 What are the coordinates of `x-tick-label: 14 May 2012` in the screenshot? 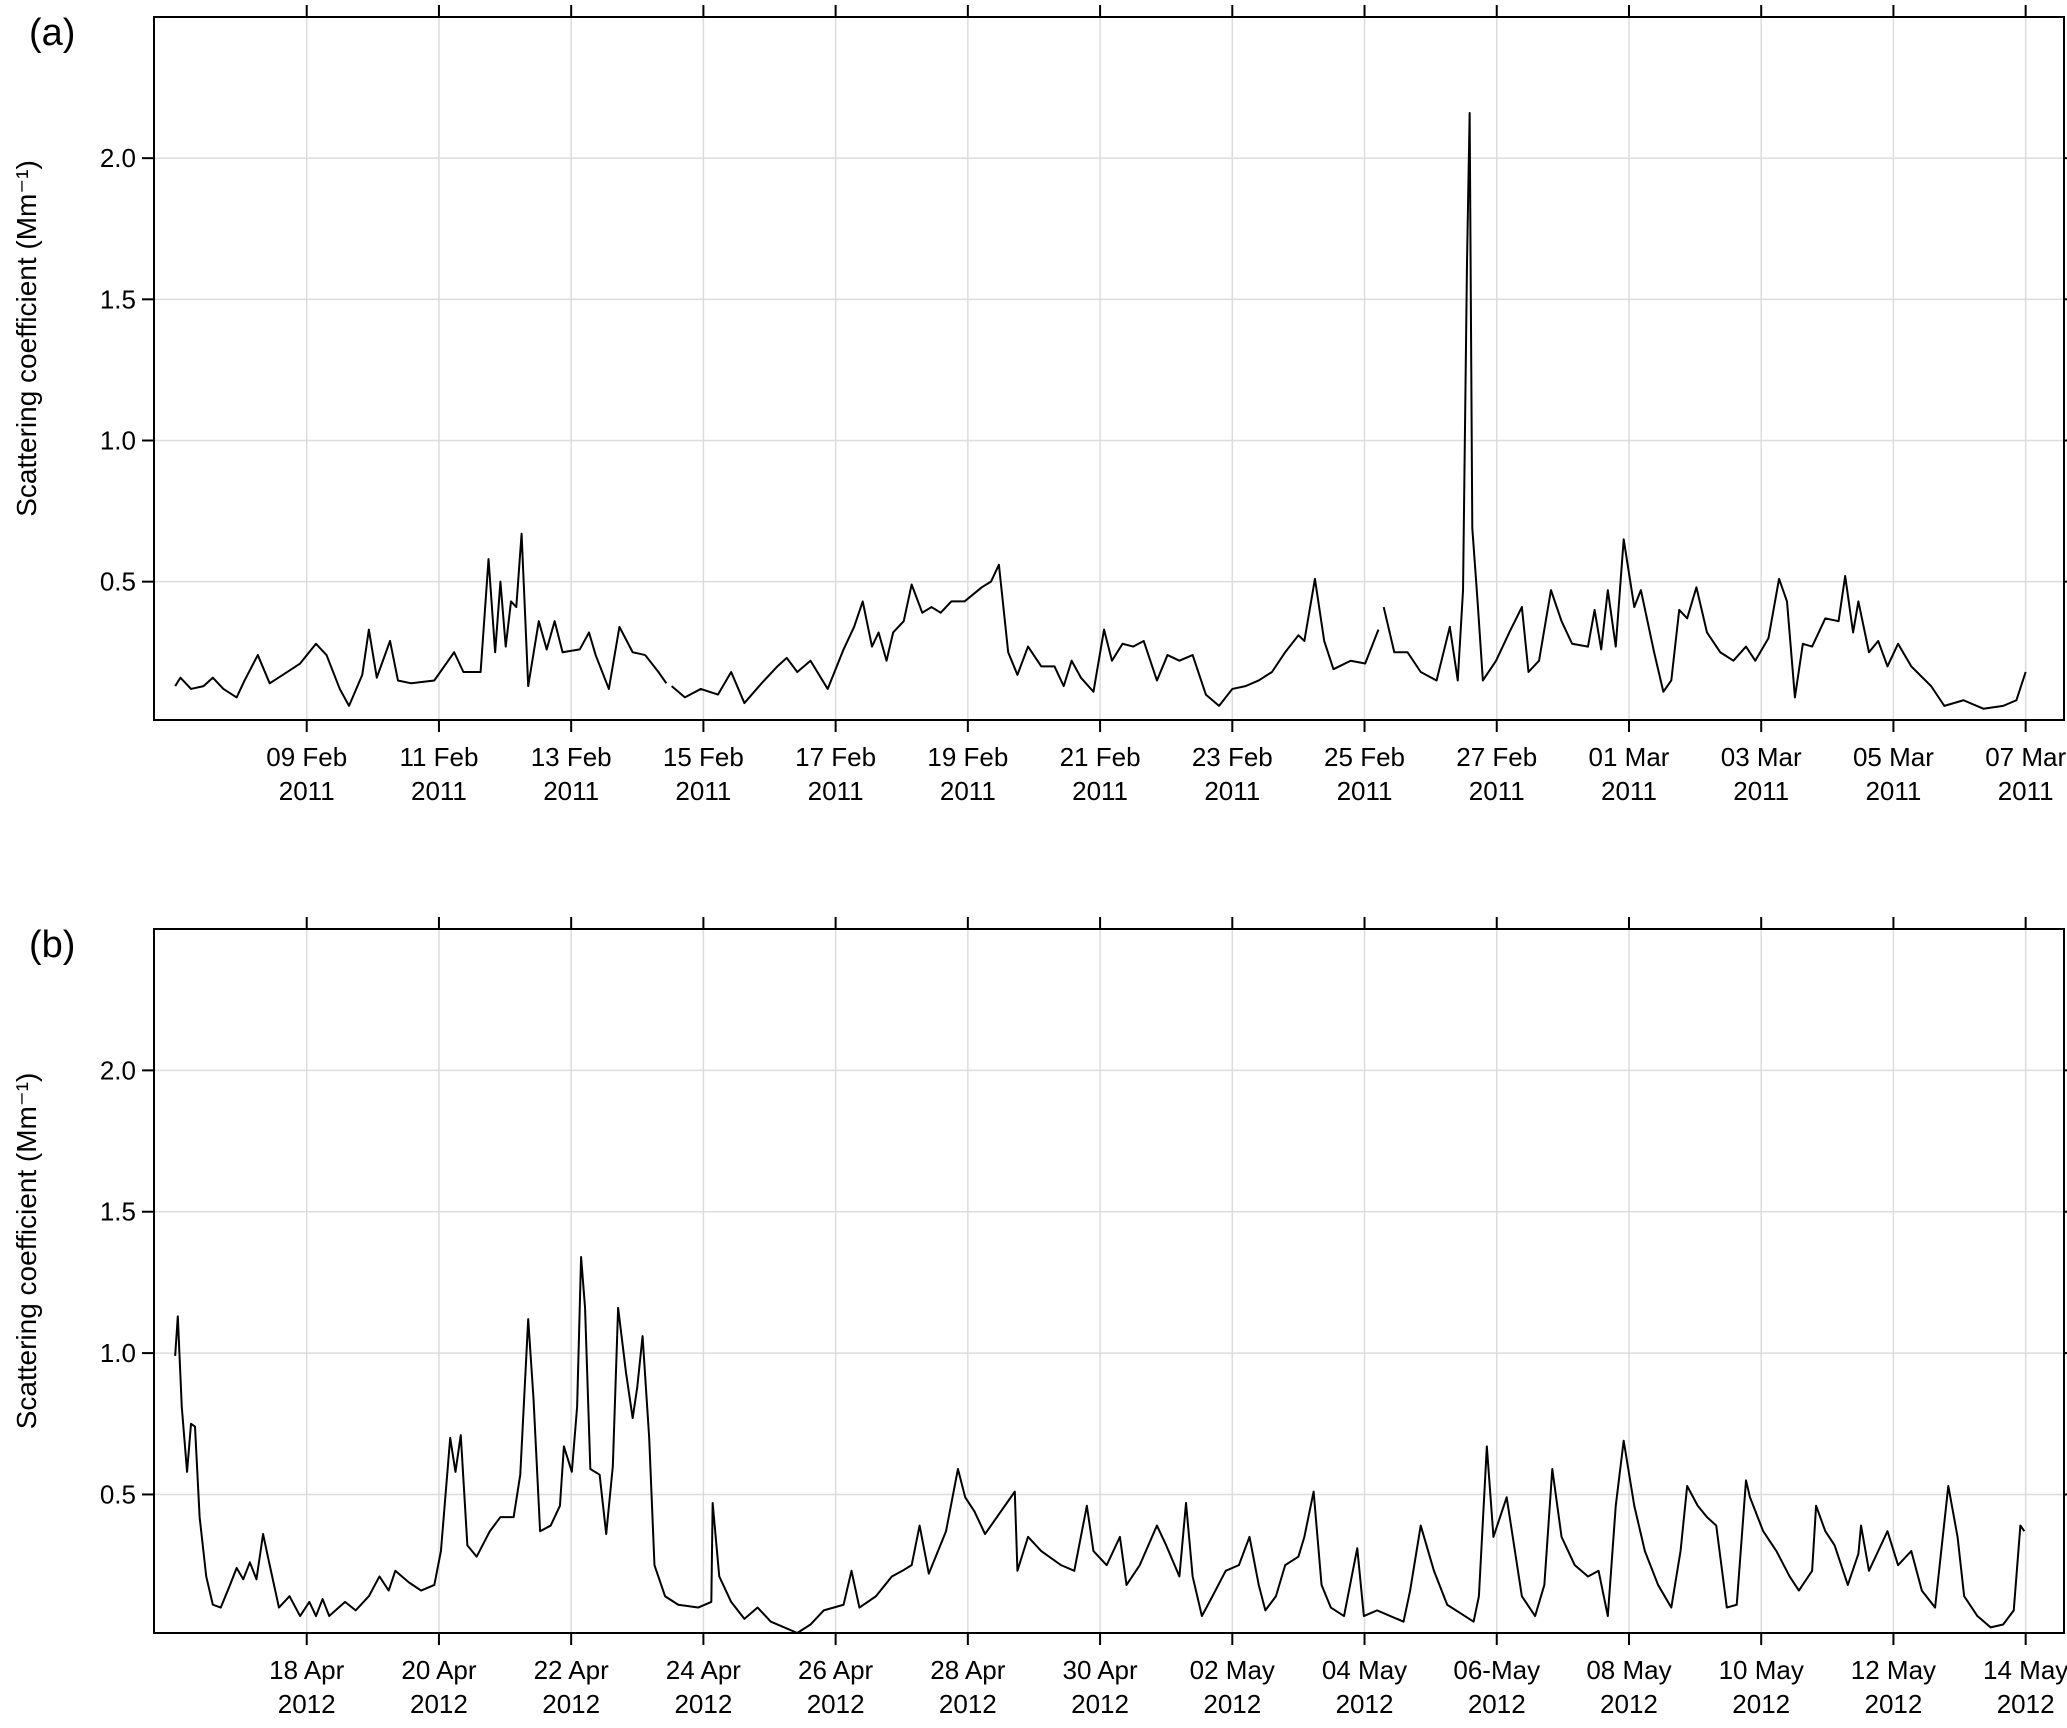 It's located at (2025, 1687).